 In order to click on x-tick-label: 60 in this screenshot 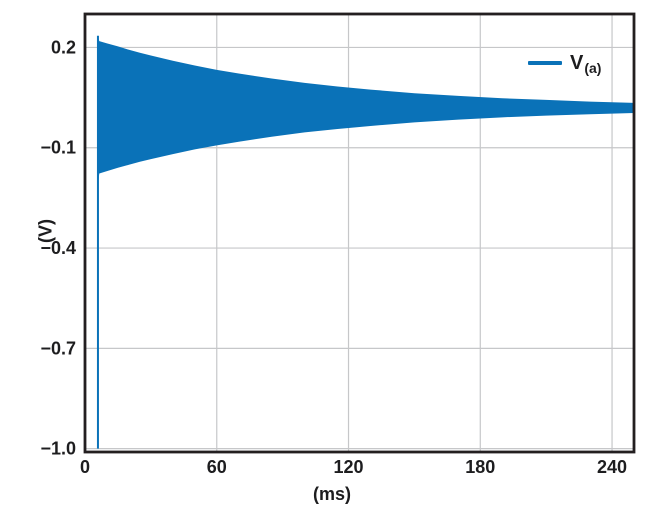, I will do `click(217, 467)`.